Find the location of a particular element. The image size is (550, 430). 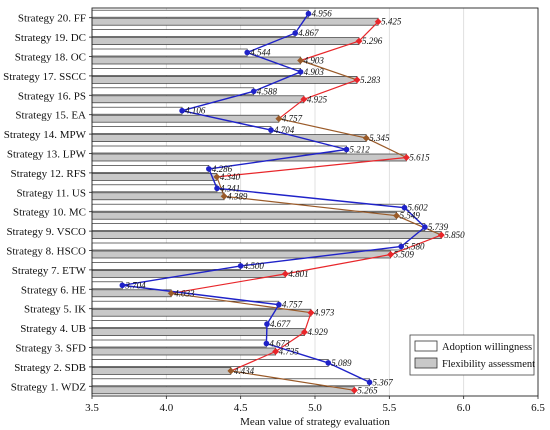

flexibility-value-label: 5.850 is located at coordinates (454, 235).